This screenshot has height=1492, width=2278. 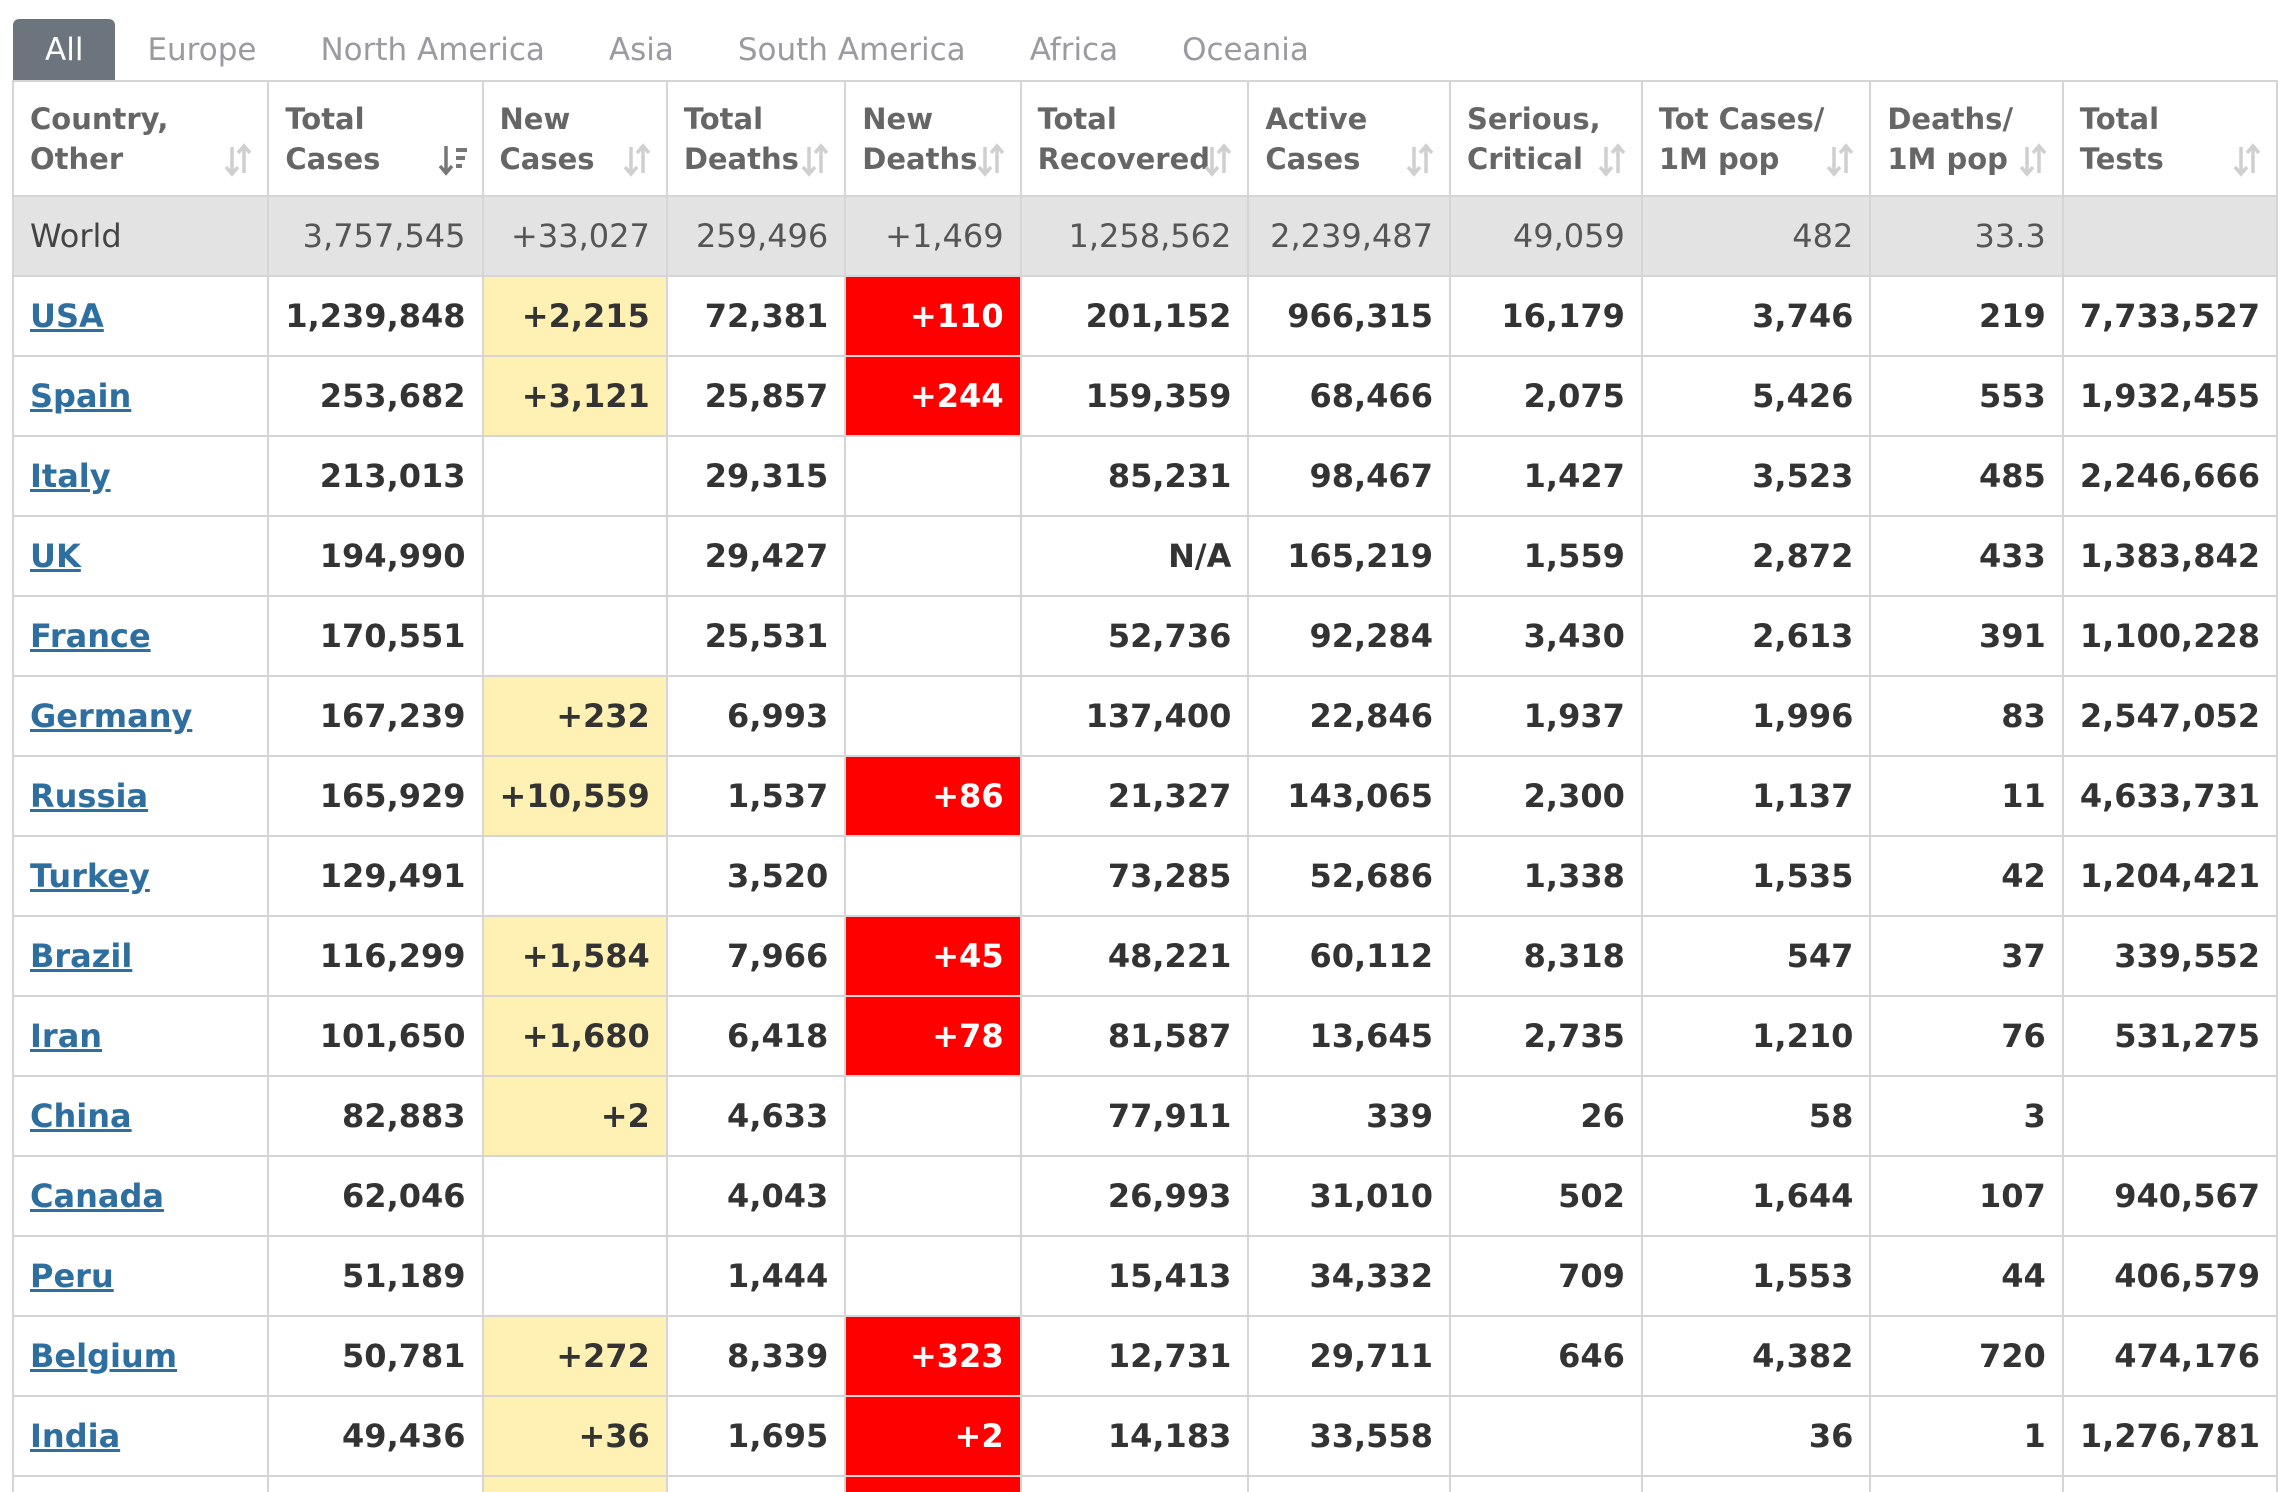 What do you see at coordinates (55, 556) in the screenshot?
I see `country-link: UK` at bounding box center [55, 556].